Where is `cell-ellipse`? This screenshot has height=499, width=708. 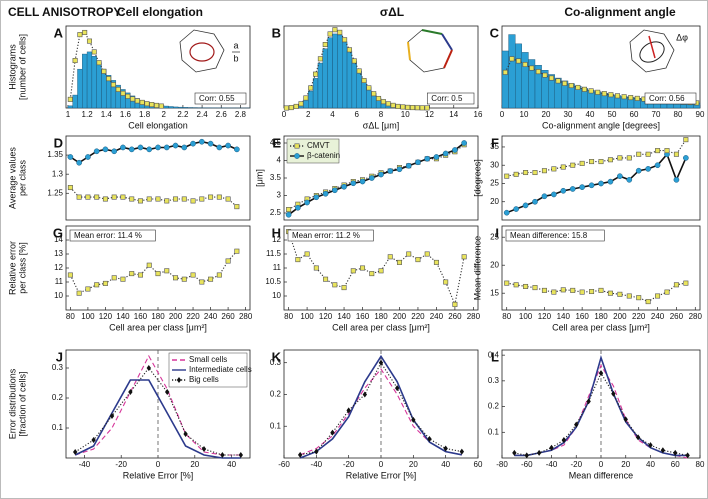
cell-ellipse is located at coordinates (652, 52).